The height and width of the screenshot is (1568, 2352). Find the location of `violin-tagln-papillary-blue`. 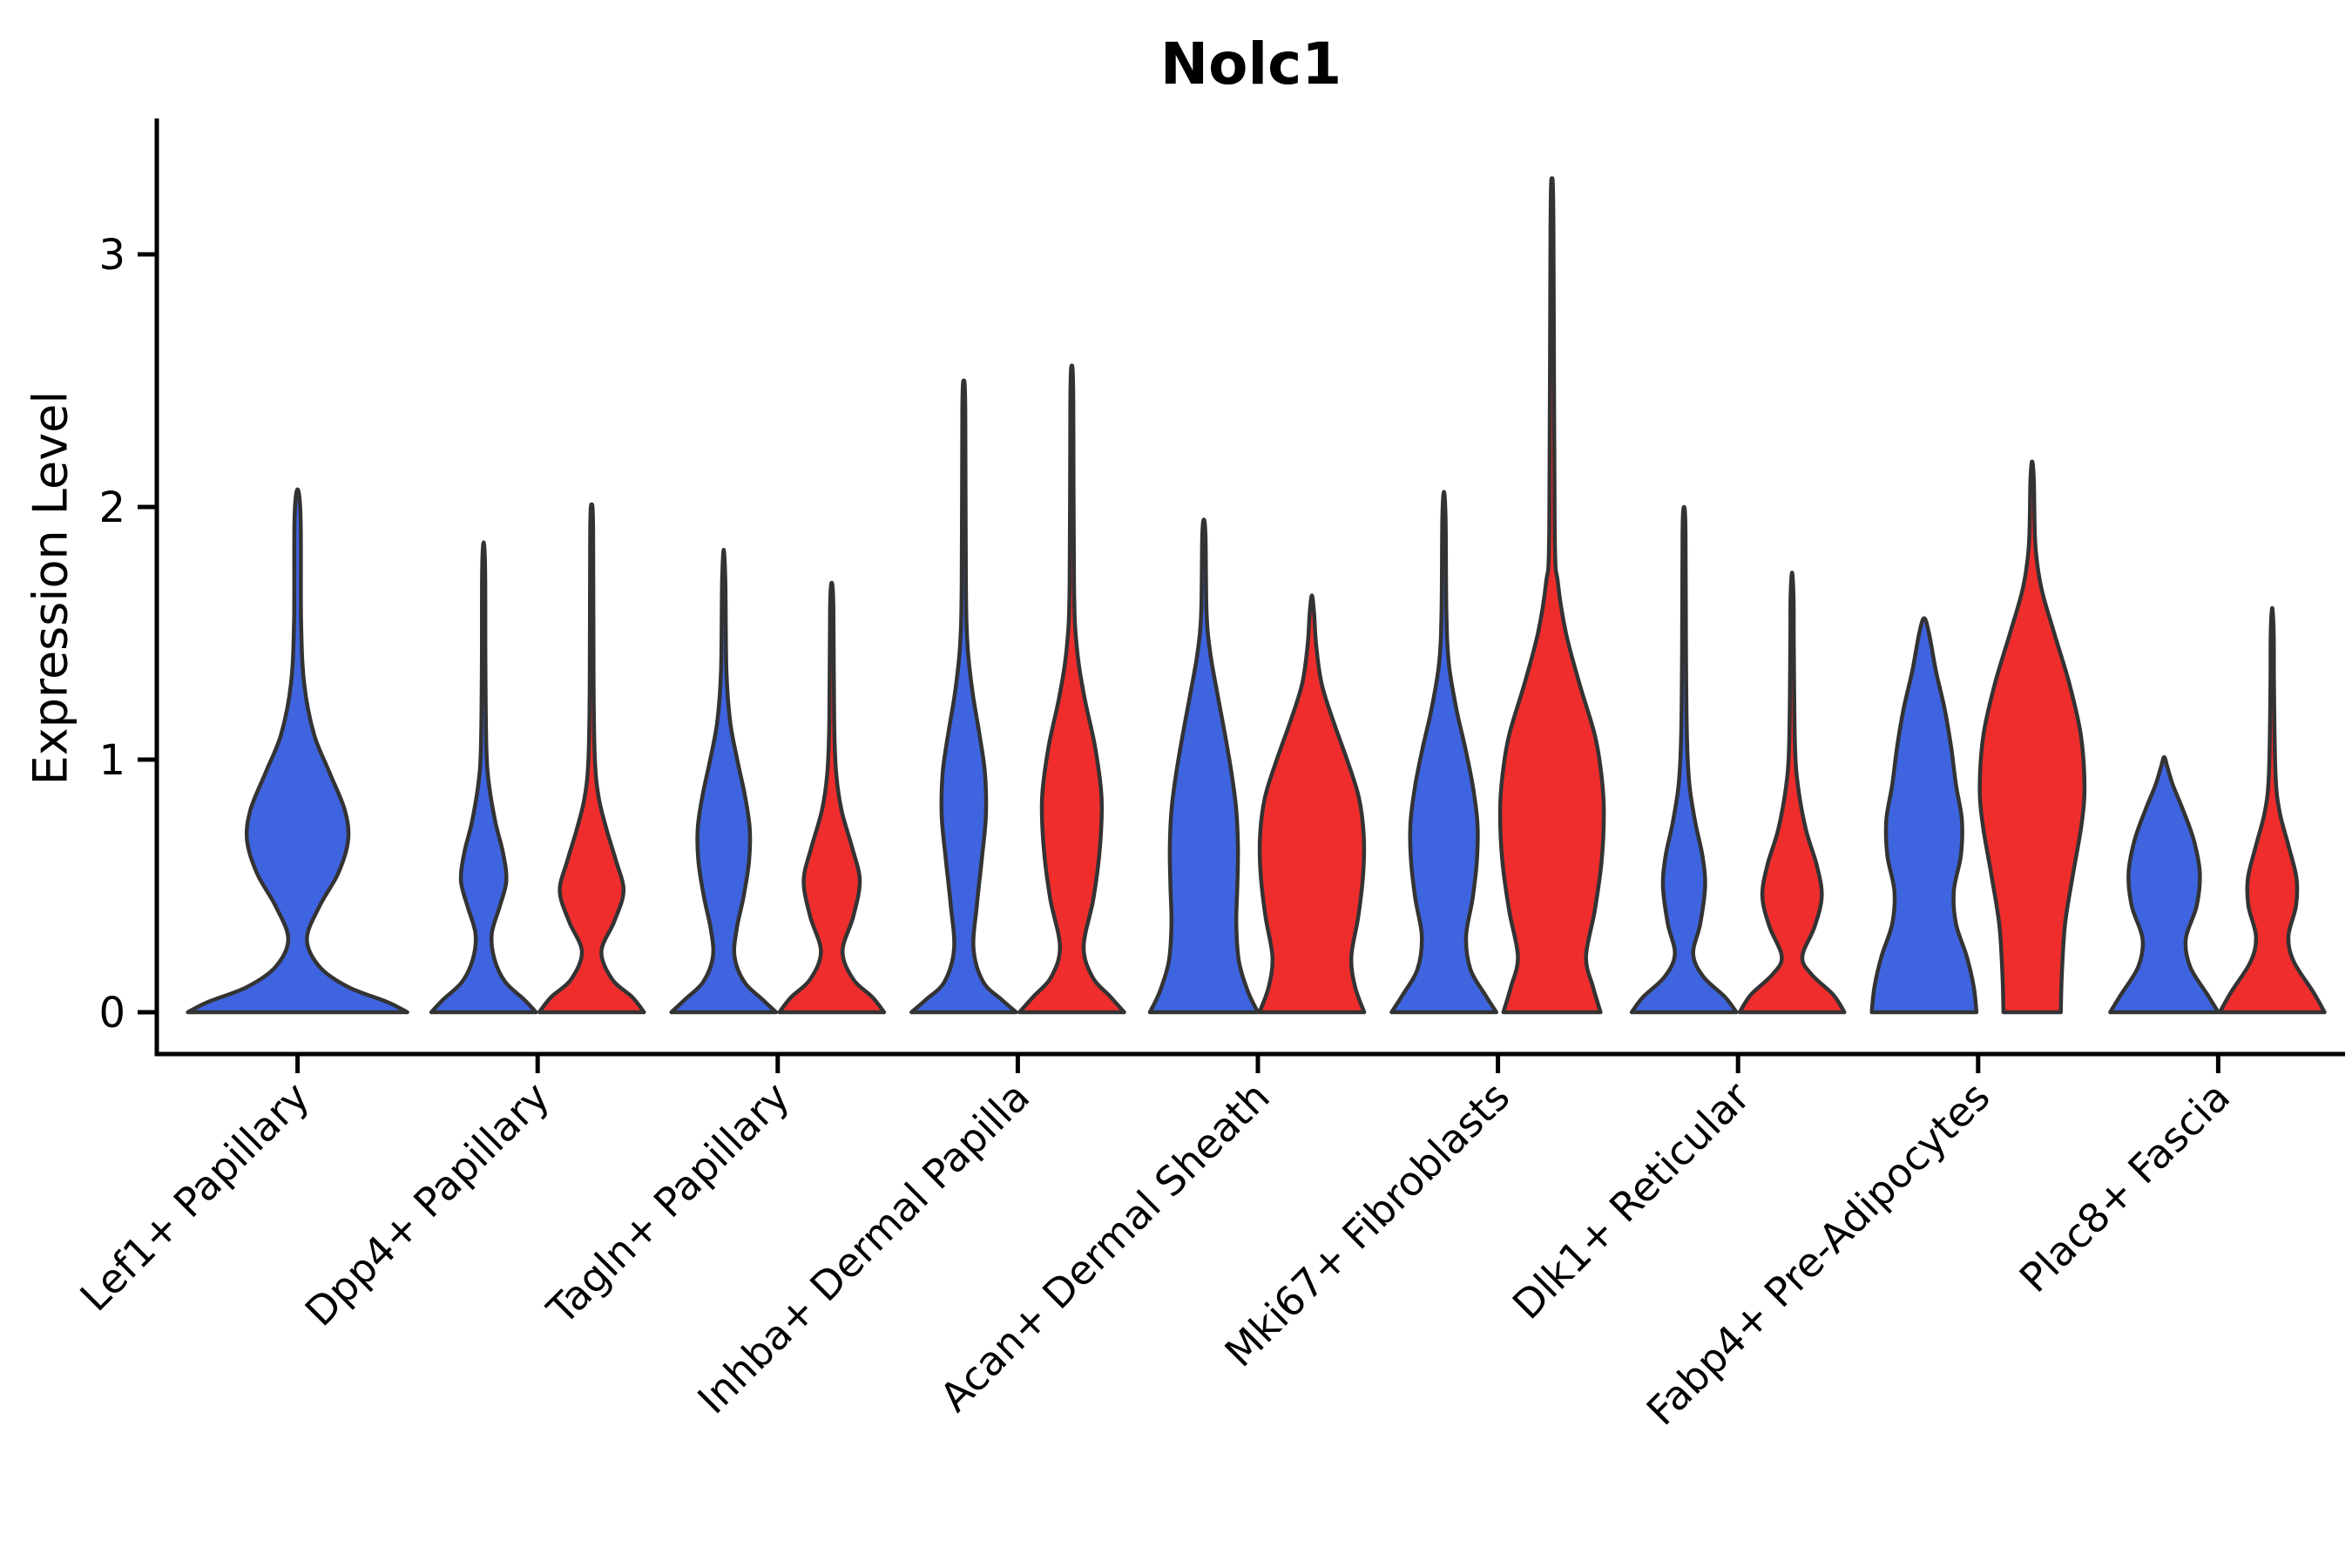

violin-tagln-papillary-blue is located at coordinates (724, 781).